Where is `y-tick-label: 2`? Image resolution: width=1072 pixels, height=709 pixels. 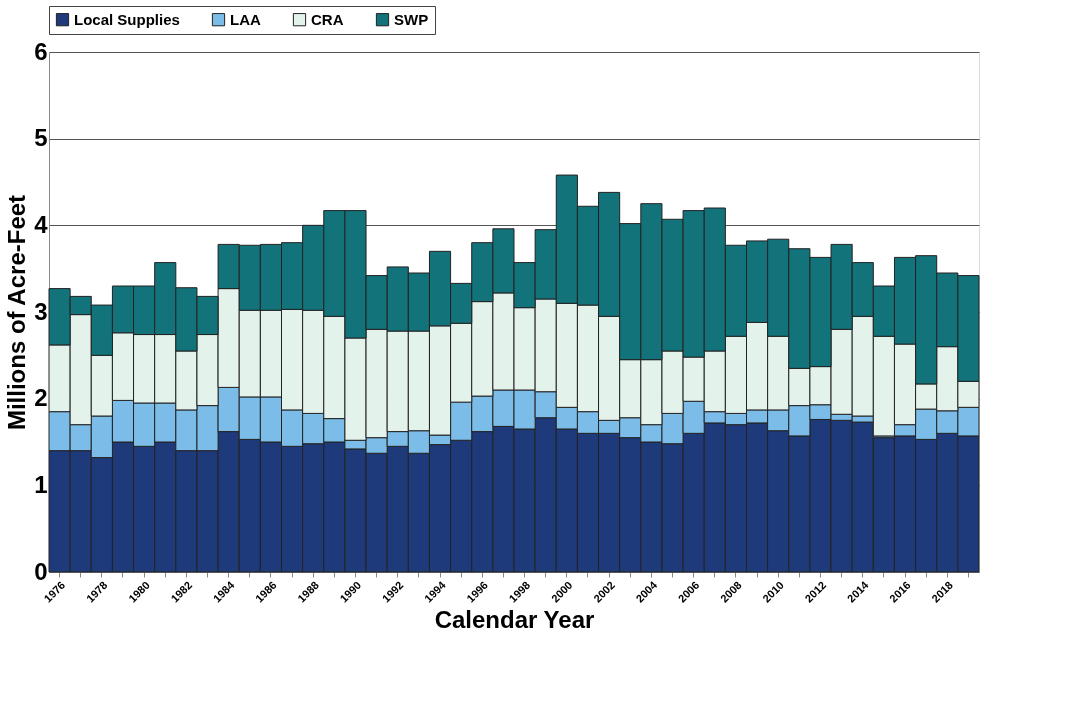
y-tick-label: 2 is located at coordinates (41, 398).